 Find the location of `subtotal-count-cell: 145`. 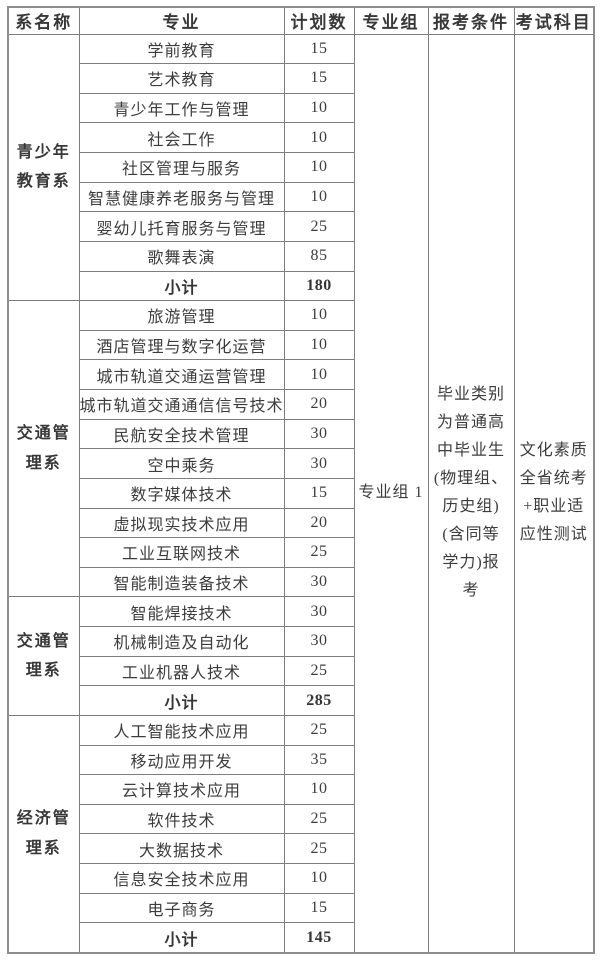

subtotal-count-cell: 145 is located at coordinates (319, 938).